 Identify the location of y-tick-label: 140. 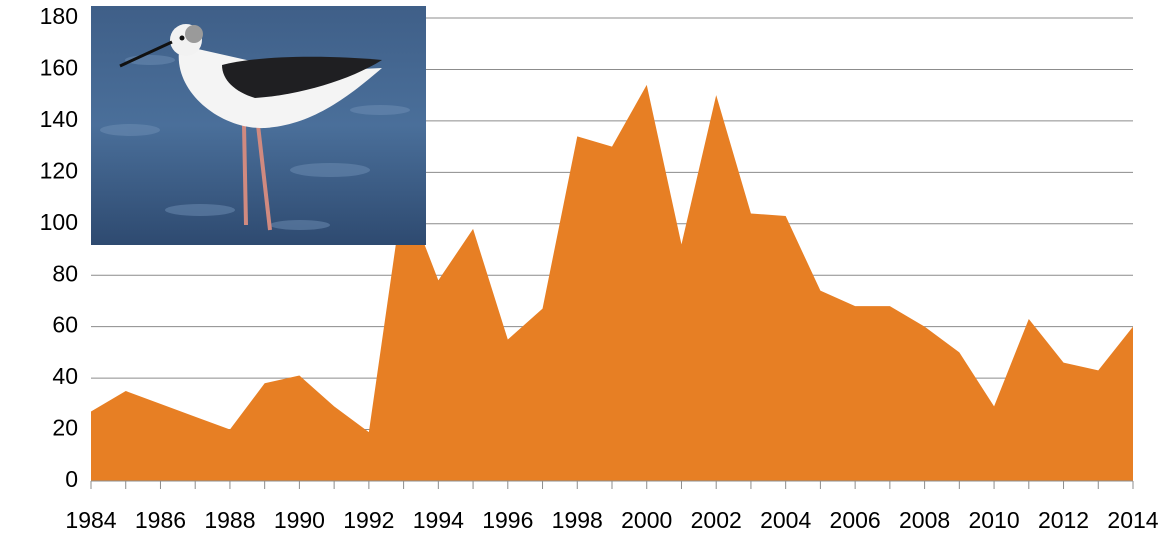
(59, 119).